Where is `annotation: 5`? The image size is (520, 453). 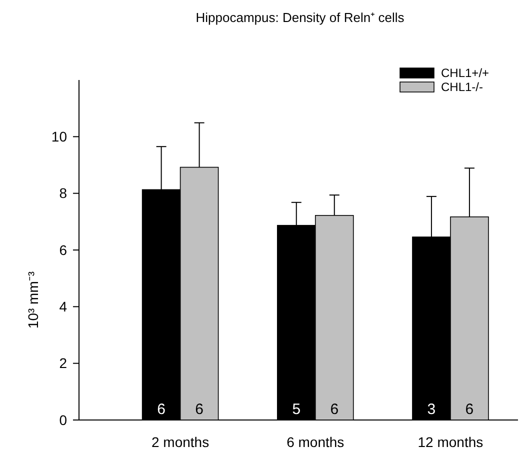 annotation: 5 is located at coordinates (296, 409).